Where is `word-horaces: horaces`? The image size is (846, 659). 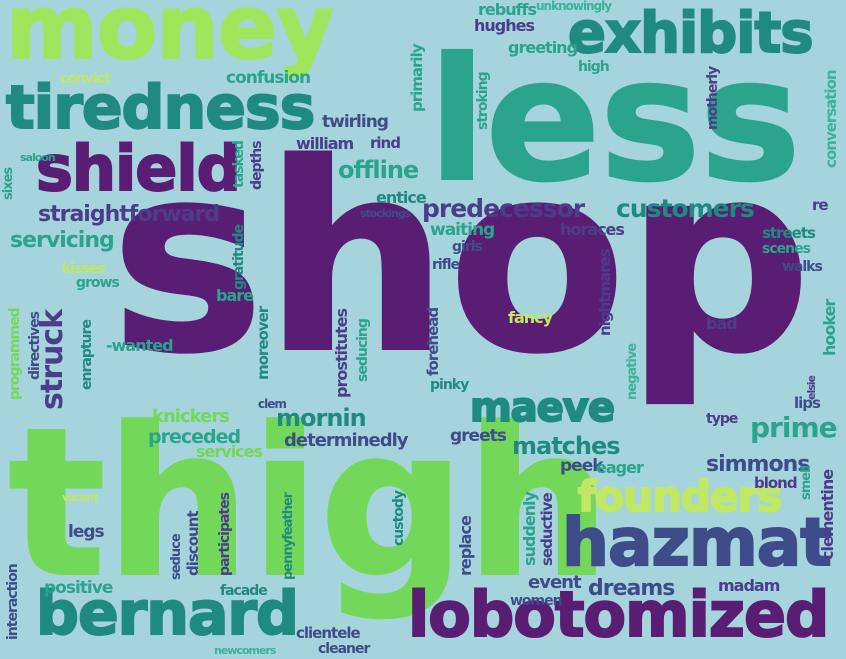 word-horaces: horaces is located at coordinates (592, 229).